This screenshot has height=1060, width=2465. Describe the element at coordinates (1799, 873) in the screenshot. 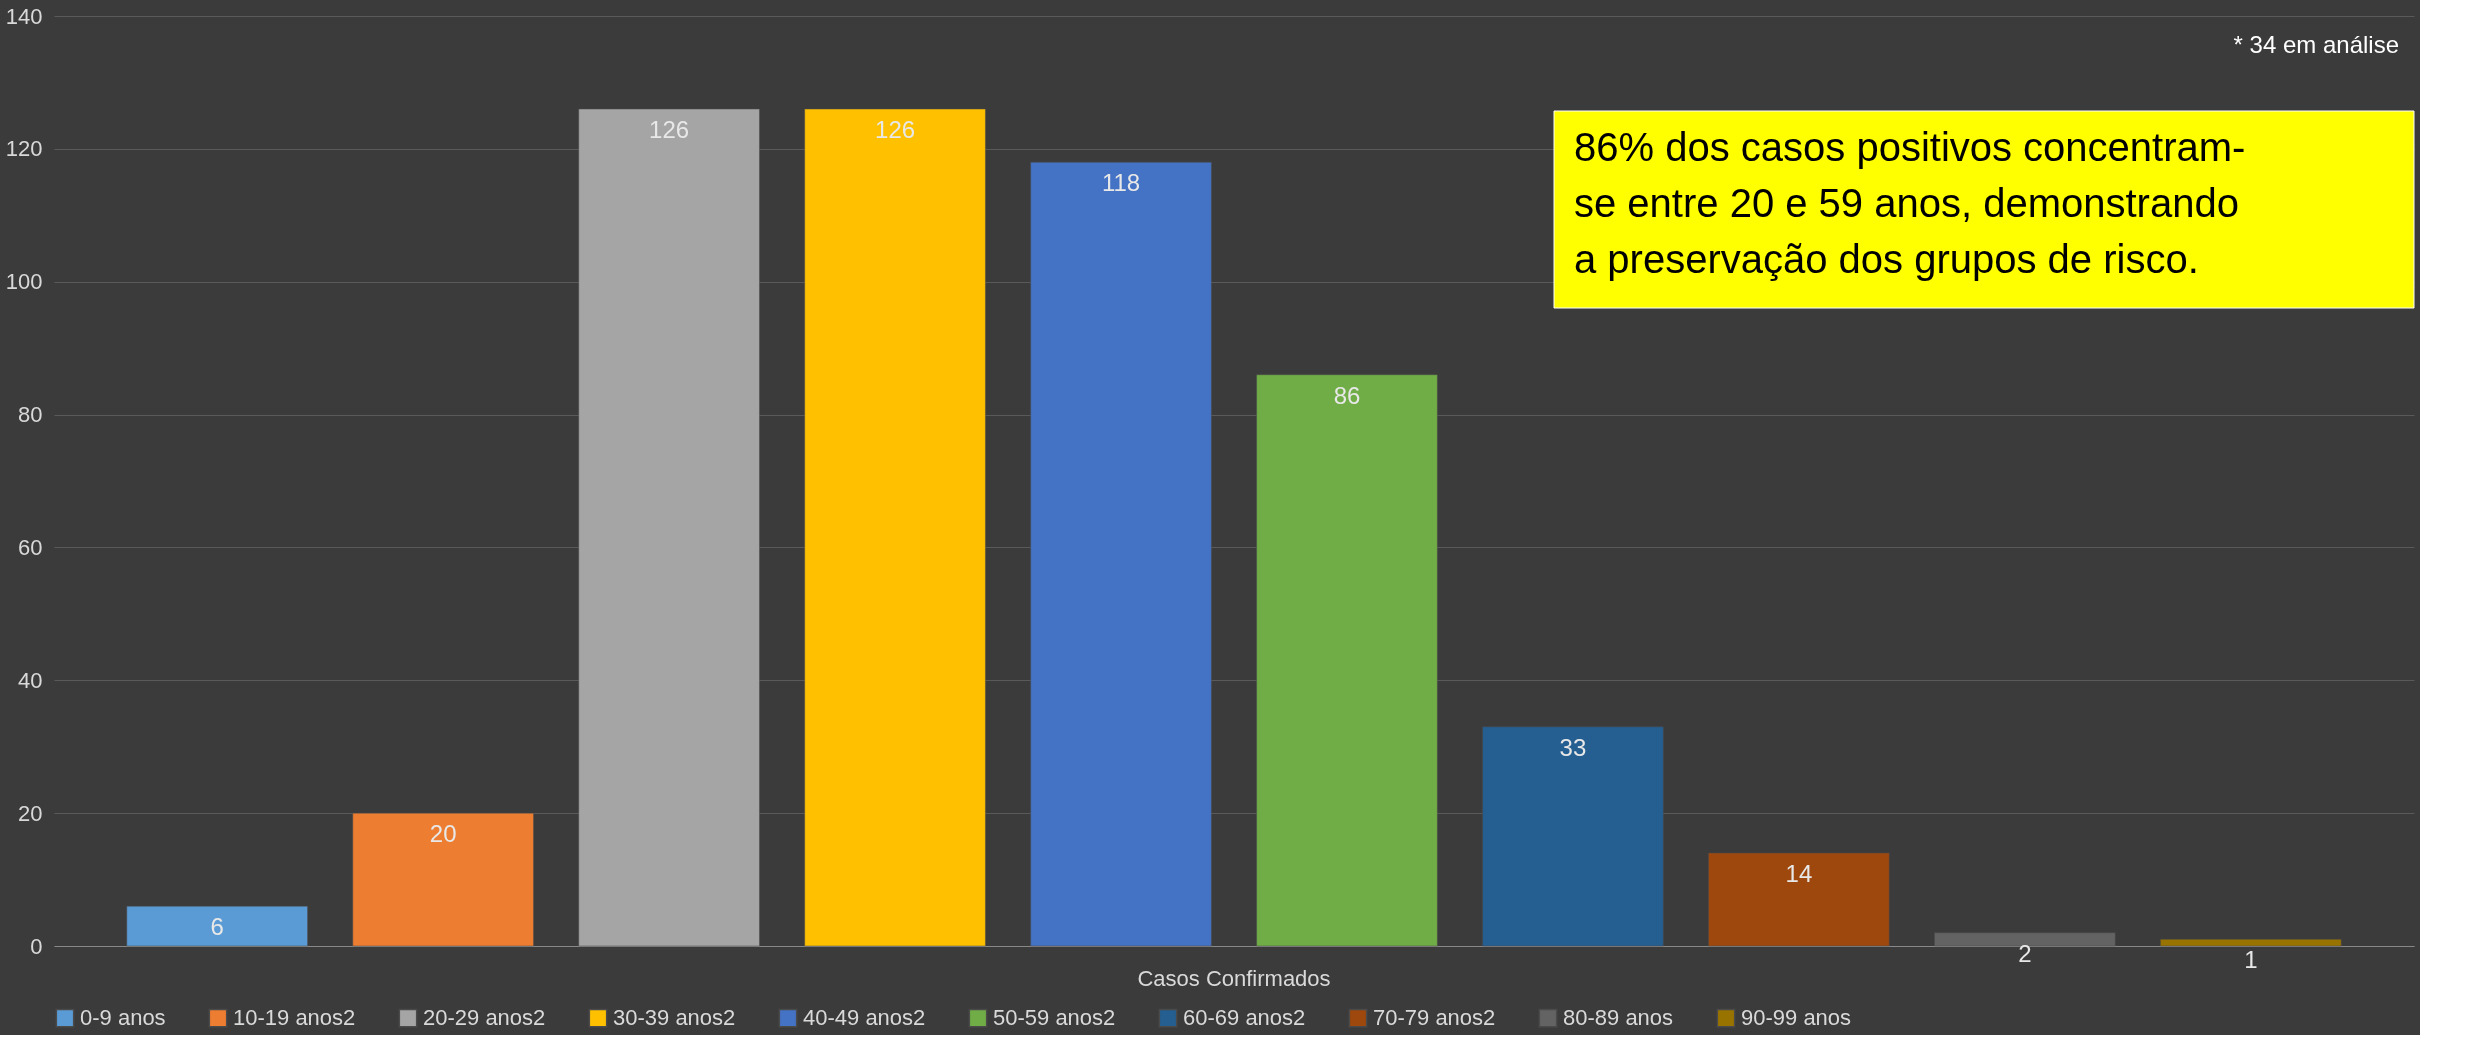

I see `data-label: 14` at that location.